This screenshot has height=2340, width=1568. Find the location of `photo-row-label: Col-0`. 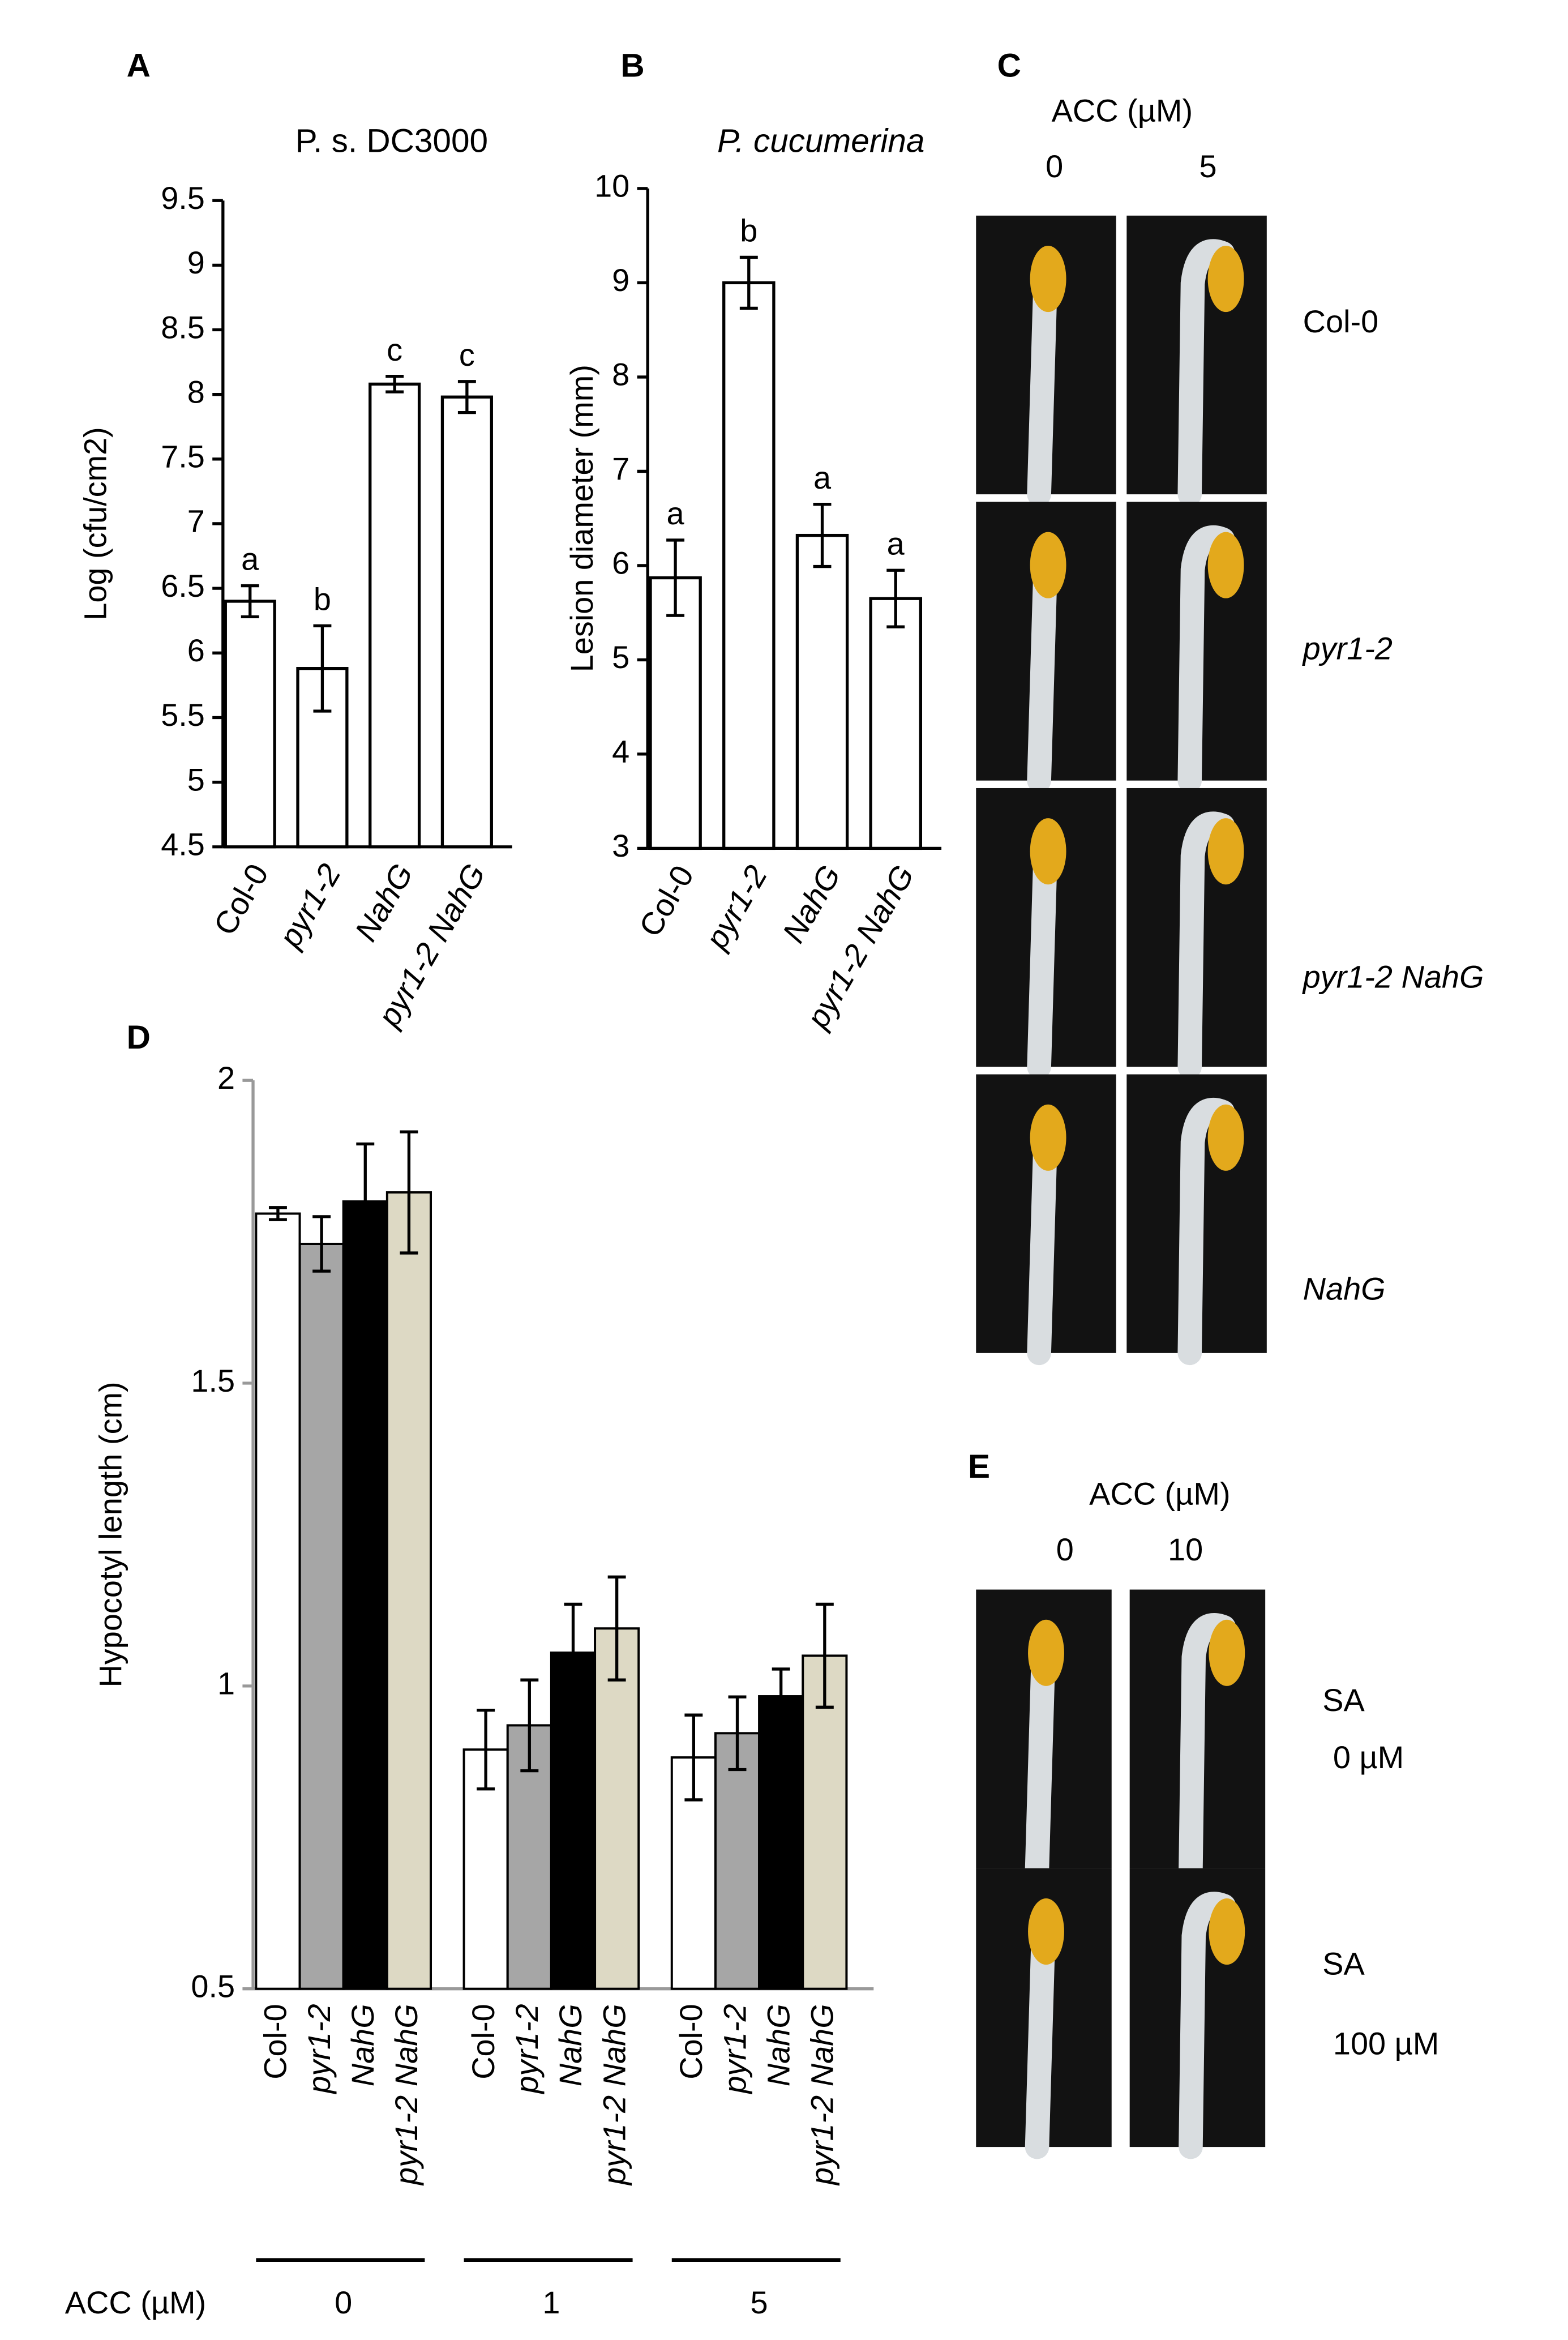

photo-row-label: Col-0 is located at coordinates (1340, 321).